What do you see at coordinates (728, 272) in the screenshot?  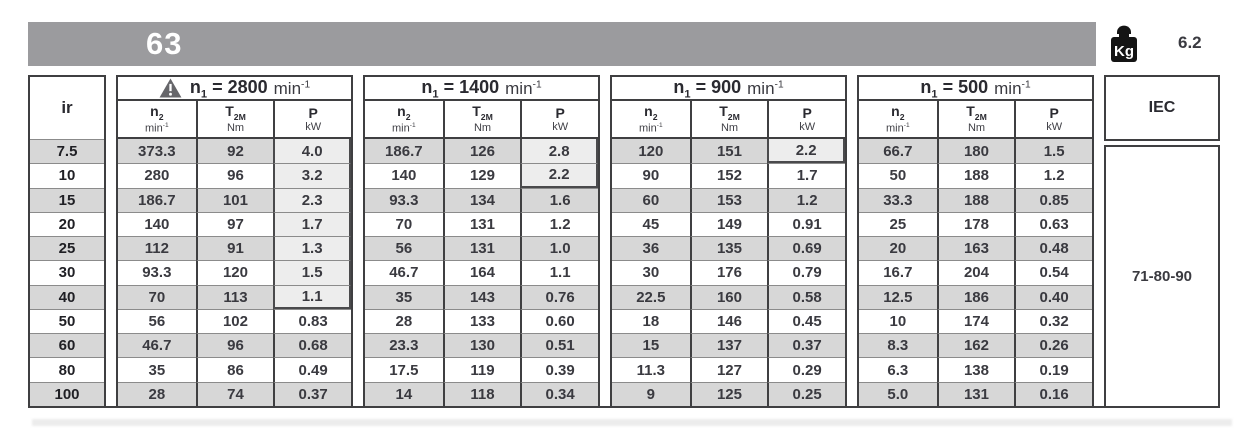 I see `table-cell: 176` at bounding box center [728, 272].